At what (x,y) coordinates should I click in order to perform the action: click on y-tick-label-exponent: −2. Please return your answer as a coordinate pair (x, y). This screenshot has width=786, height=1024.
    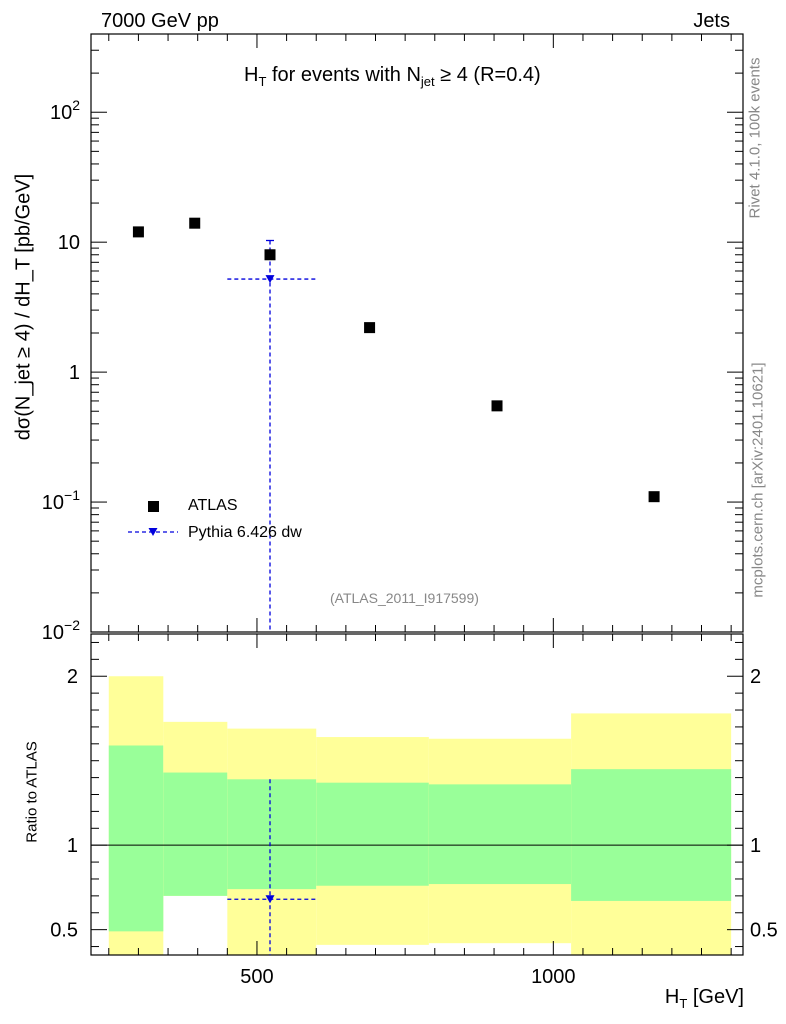
    Looking at the image, I should click on (72, 625).